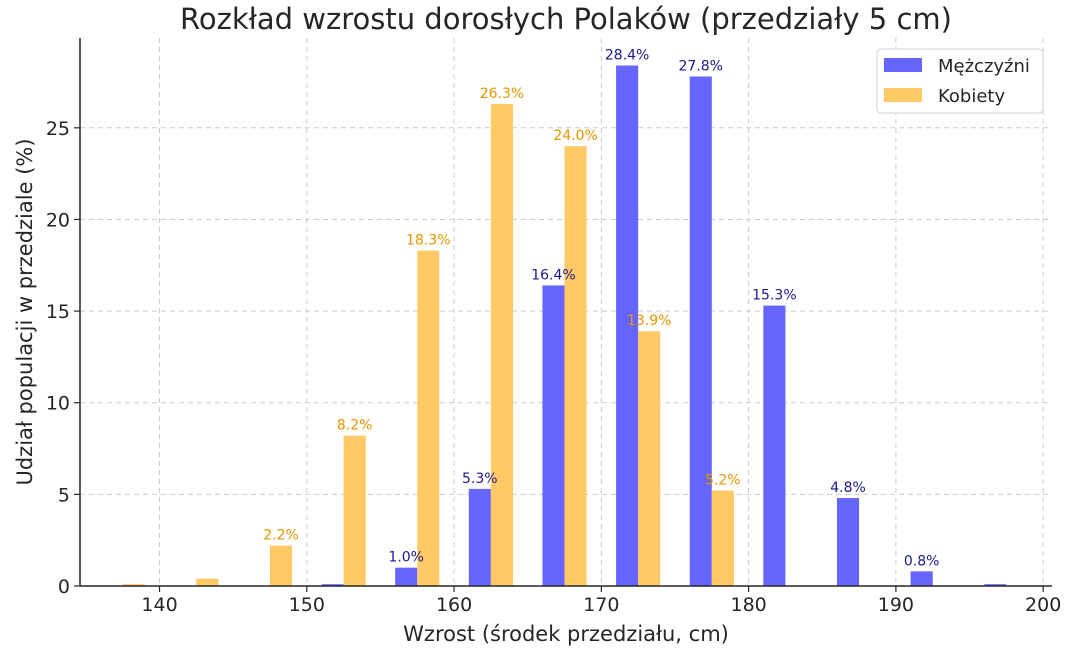  I want to click on data-label-men: 0.8%, so click(922, 561).